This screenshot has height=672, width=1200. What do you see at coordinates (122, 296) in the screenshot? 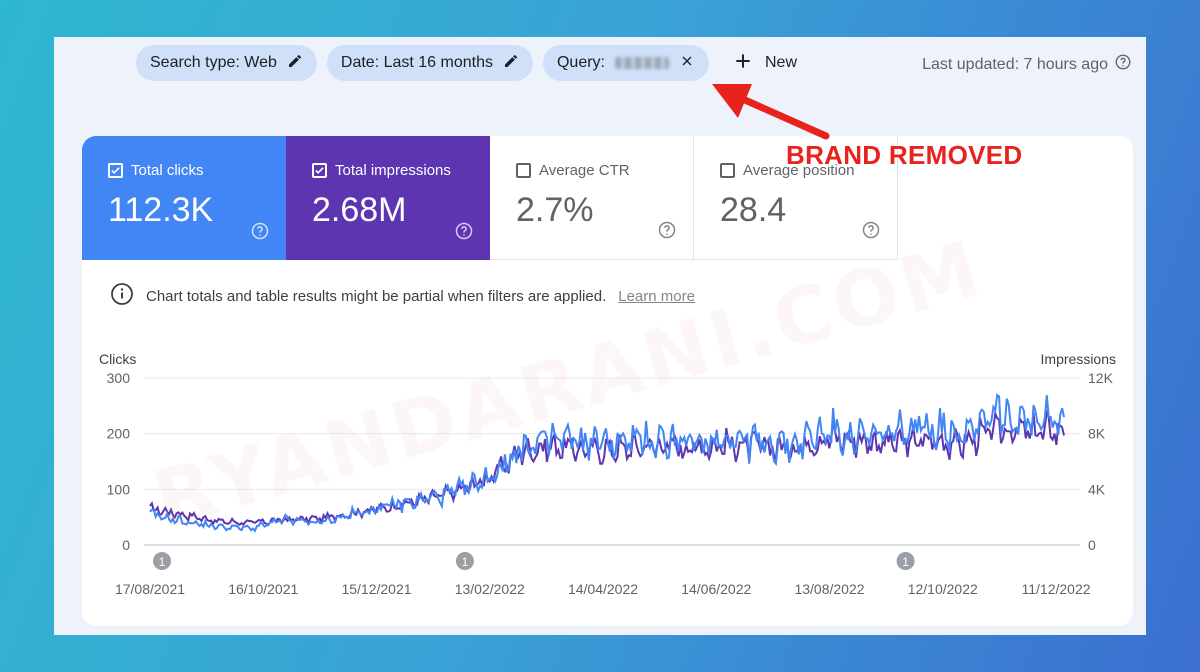
I see `info-icon` at bounding box center [122, 296].